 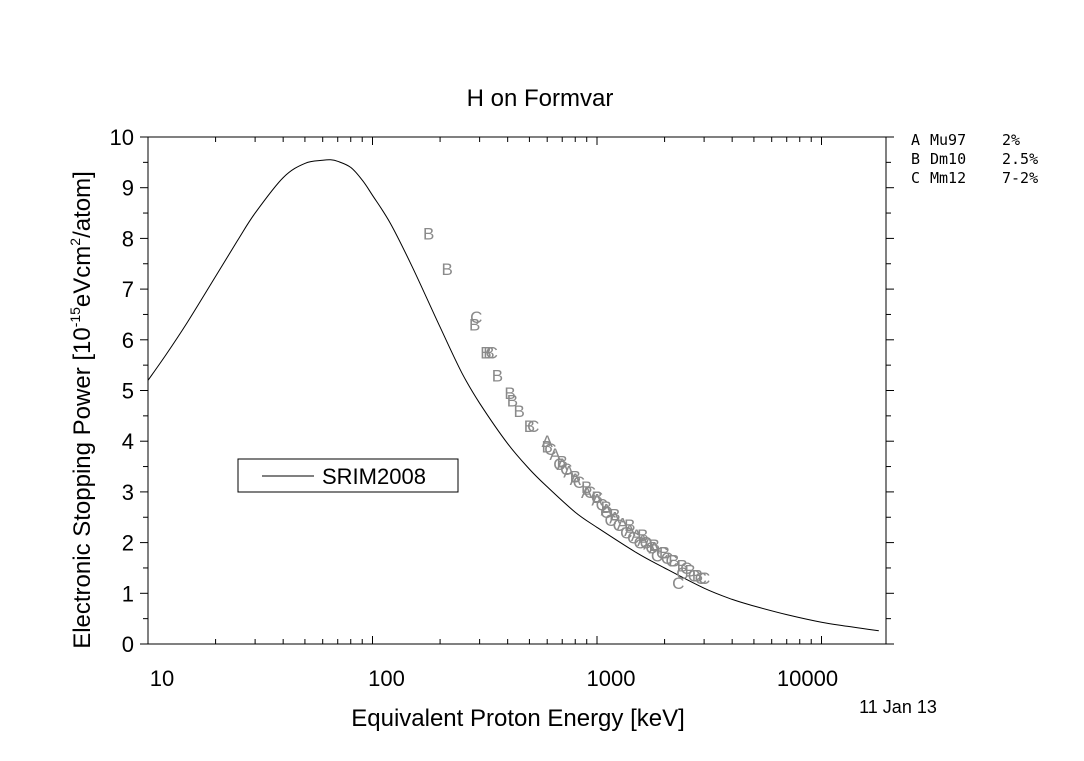 What do you see at coordinates (948, 159) in the screenshot?
I see `dataset-legend-ref: Dm10` at bounding box center [948, 159].